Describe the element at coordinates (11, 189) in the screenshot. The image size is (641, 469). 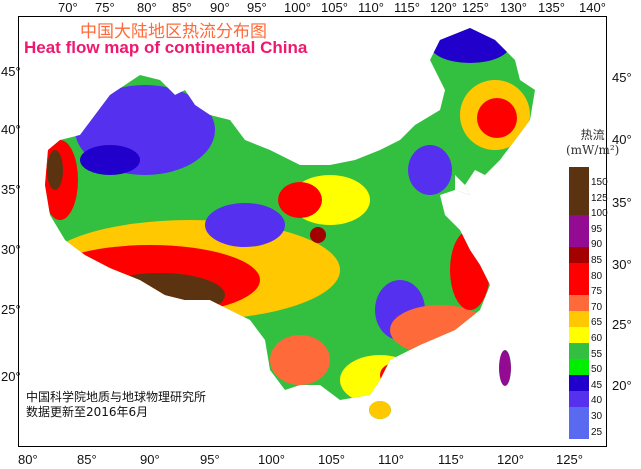
I see `axis-tick-left: 35°` at that location.